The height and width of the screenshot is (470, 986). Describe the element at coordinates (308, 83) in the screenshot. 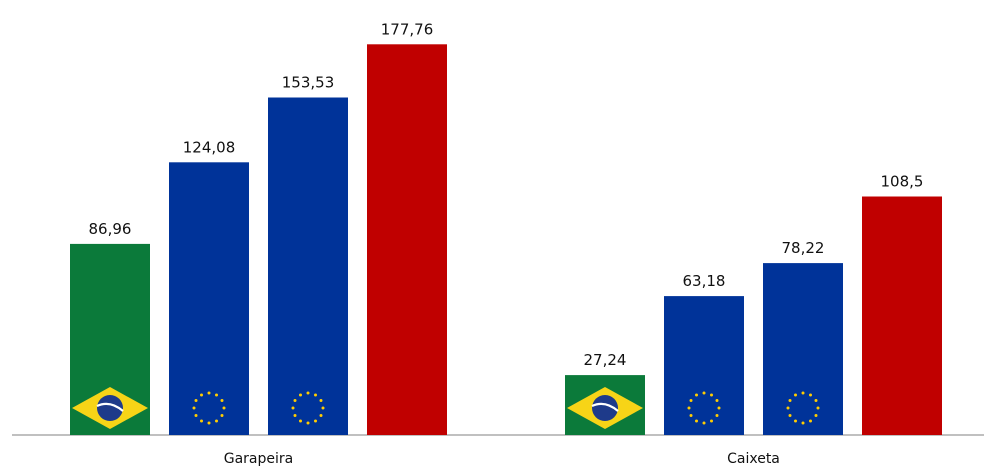

I see `data-label: 153,53` at that location.